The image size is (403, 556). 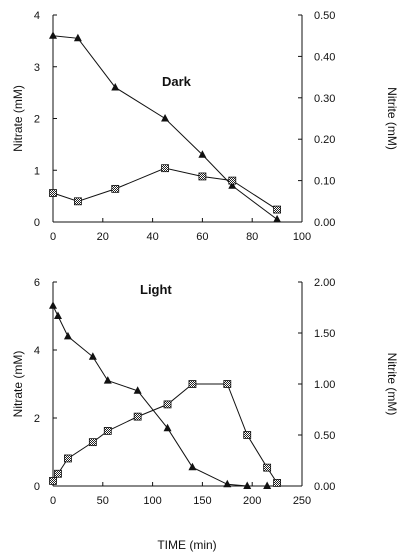 I want to click on dark-x-tick-label: 40, so click(x=152, y=237).